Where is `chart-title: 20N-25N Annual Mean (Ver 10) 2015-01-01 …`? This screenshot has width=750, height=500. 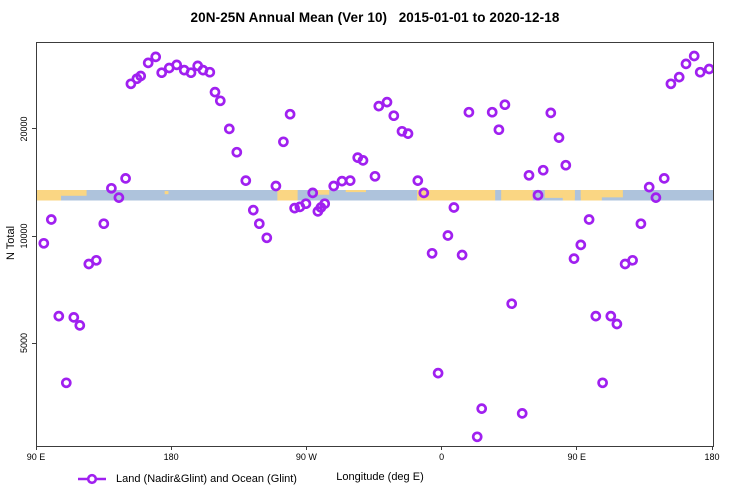
chart-title: 20N-25N Annual Mean (Ver 10) 2015-01-01 … is located at coordinates (375, 17).